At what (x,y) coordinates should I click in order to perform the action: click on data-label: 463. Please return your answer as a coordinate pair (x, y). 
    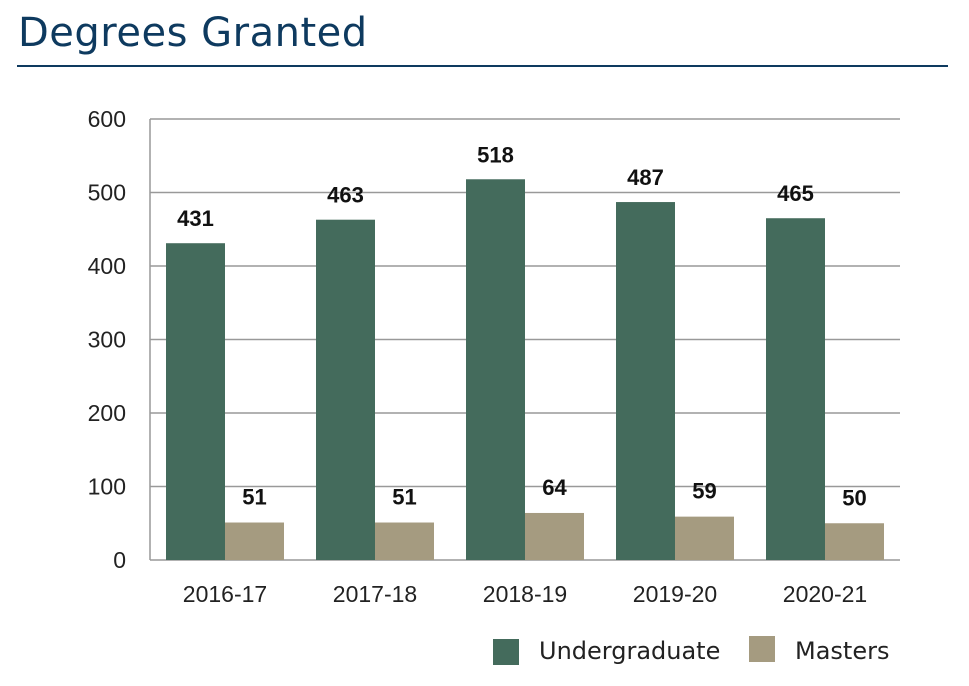
    Looking at the image, I should click on (345, 195).